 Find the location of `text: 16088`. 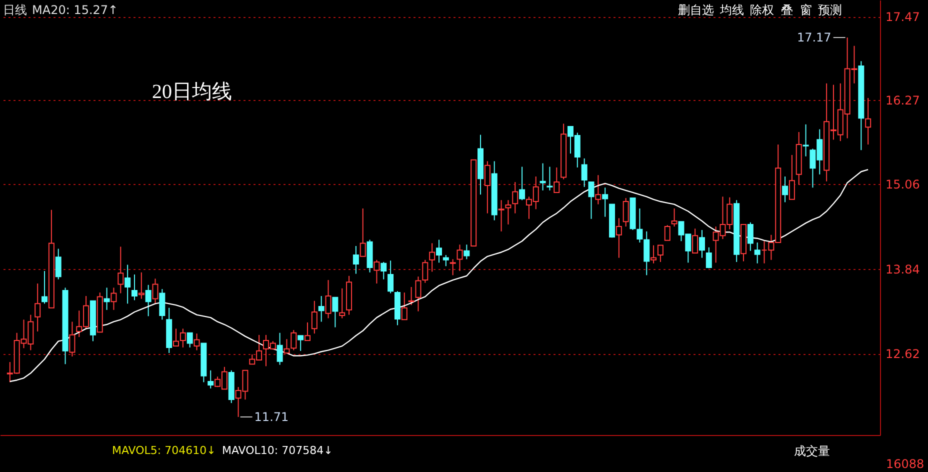

text: 16088 is located at coordinates (905, 464).